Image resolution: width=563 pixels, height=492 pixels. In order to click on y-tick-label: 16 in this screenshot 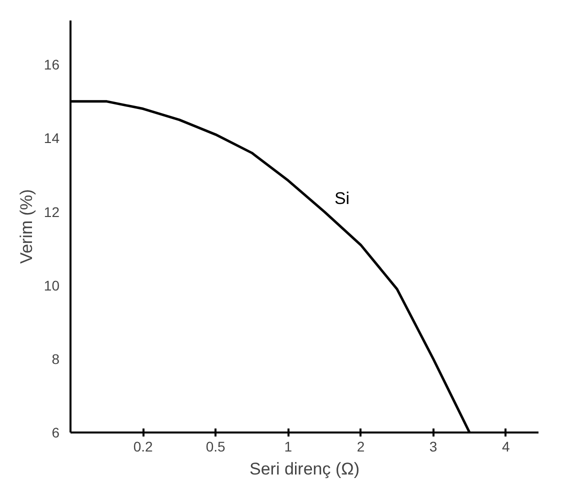, I will do `click(52, 64)`.